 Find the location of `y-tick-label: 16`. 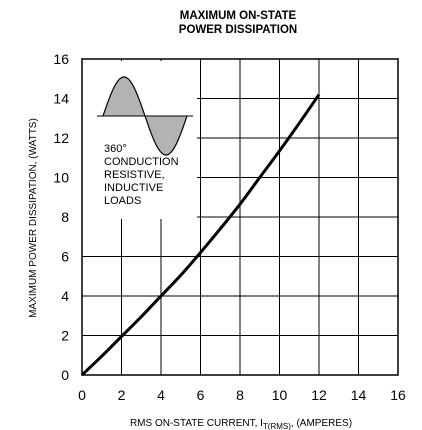

y-tick-label: 16 is located at coordinates (61, 59).